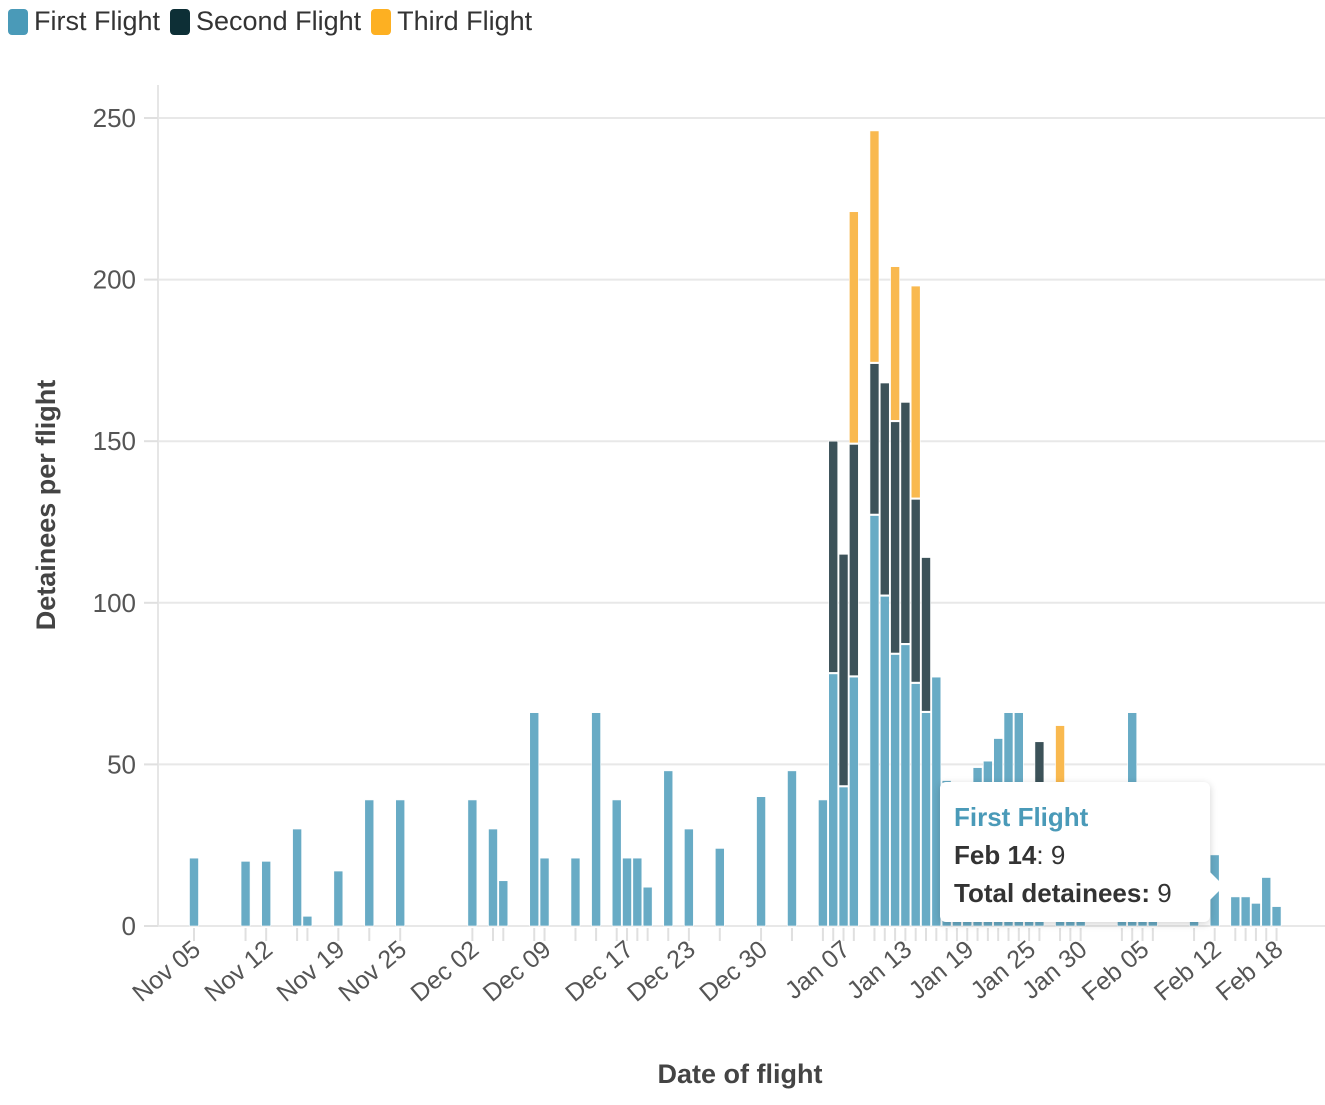 The height and width of the screenshot is (1105, 1325). I want to click on y-tick-label: 200, so click(114, 280).